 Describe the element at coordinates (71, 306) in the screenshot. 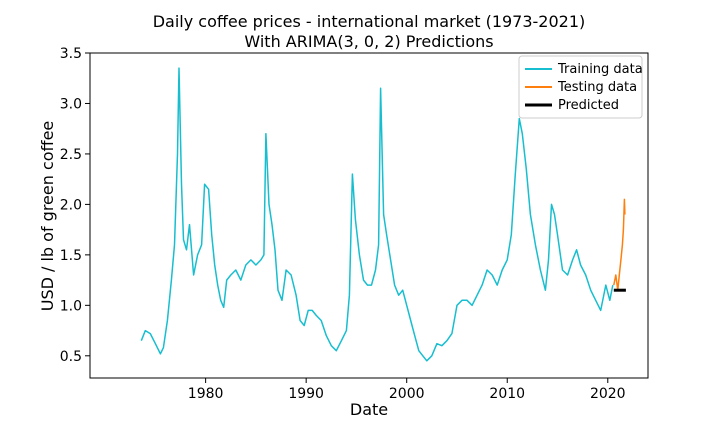

I see `y-tick-label: 1.0` at that location.